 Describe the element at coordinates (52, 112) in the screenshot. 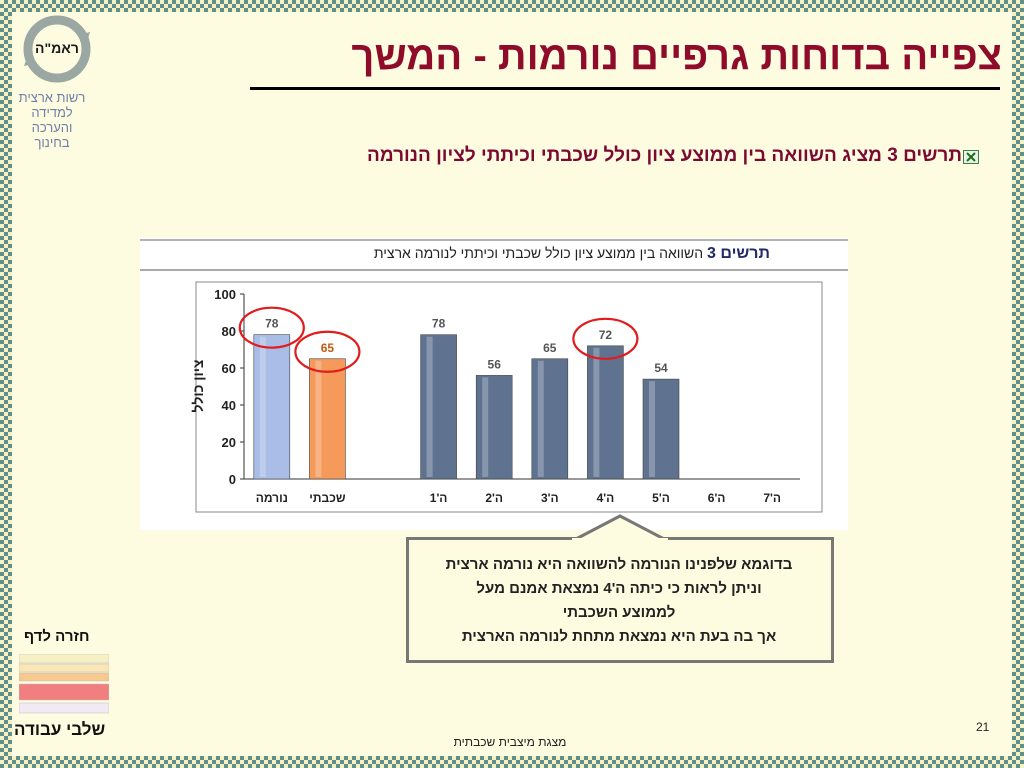

I see `org-line: למדידה` at that location.